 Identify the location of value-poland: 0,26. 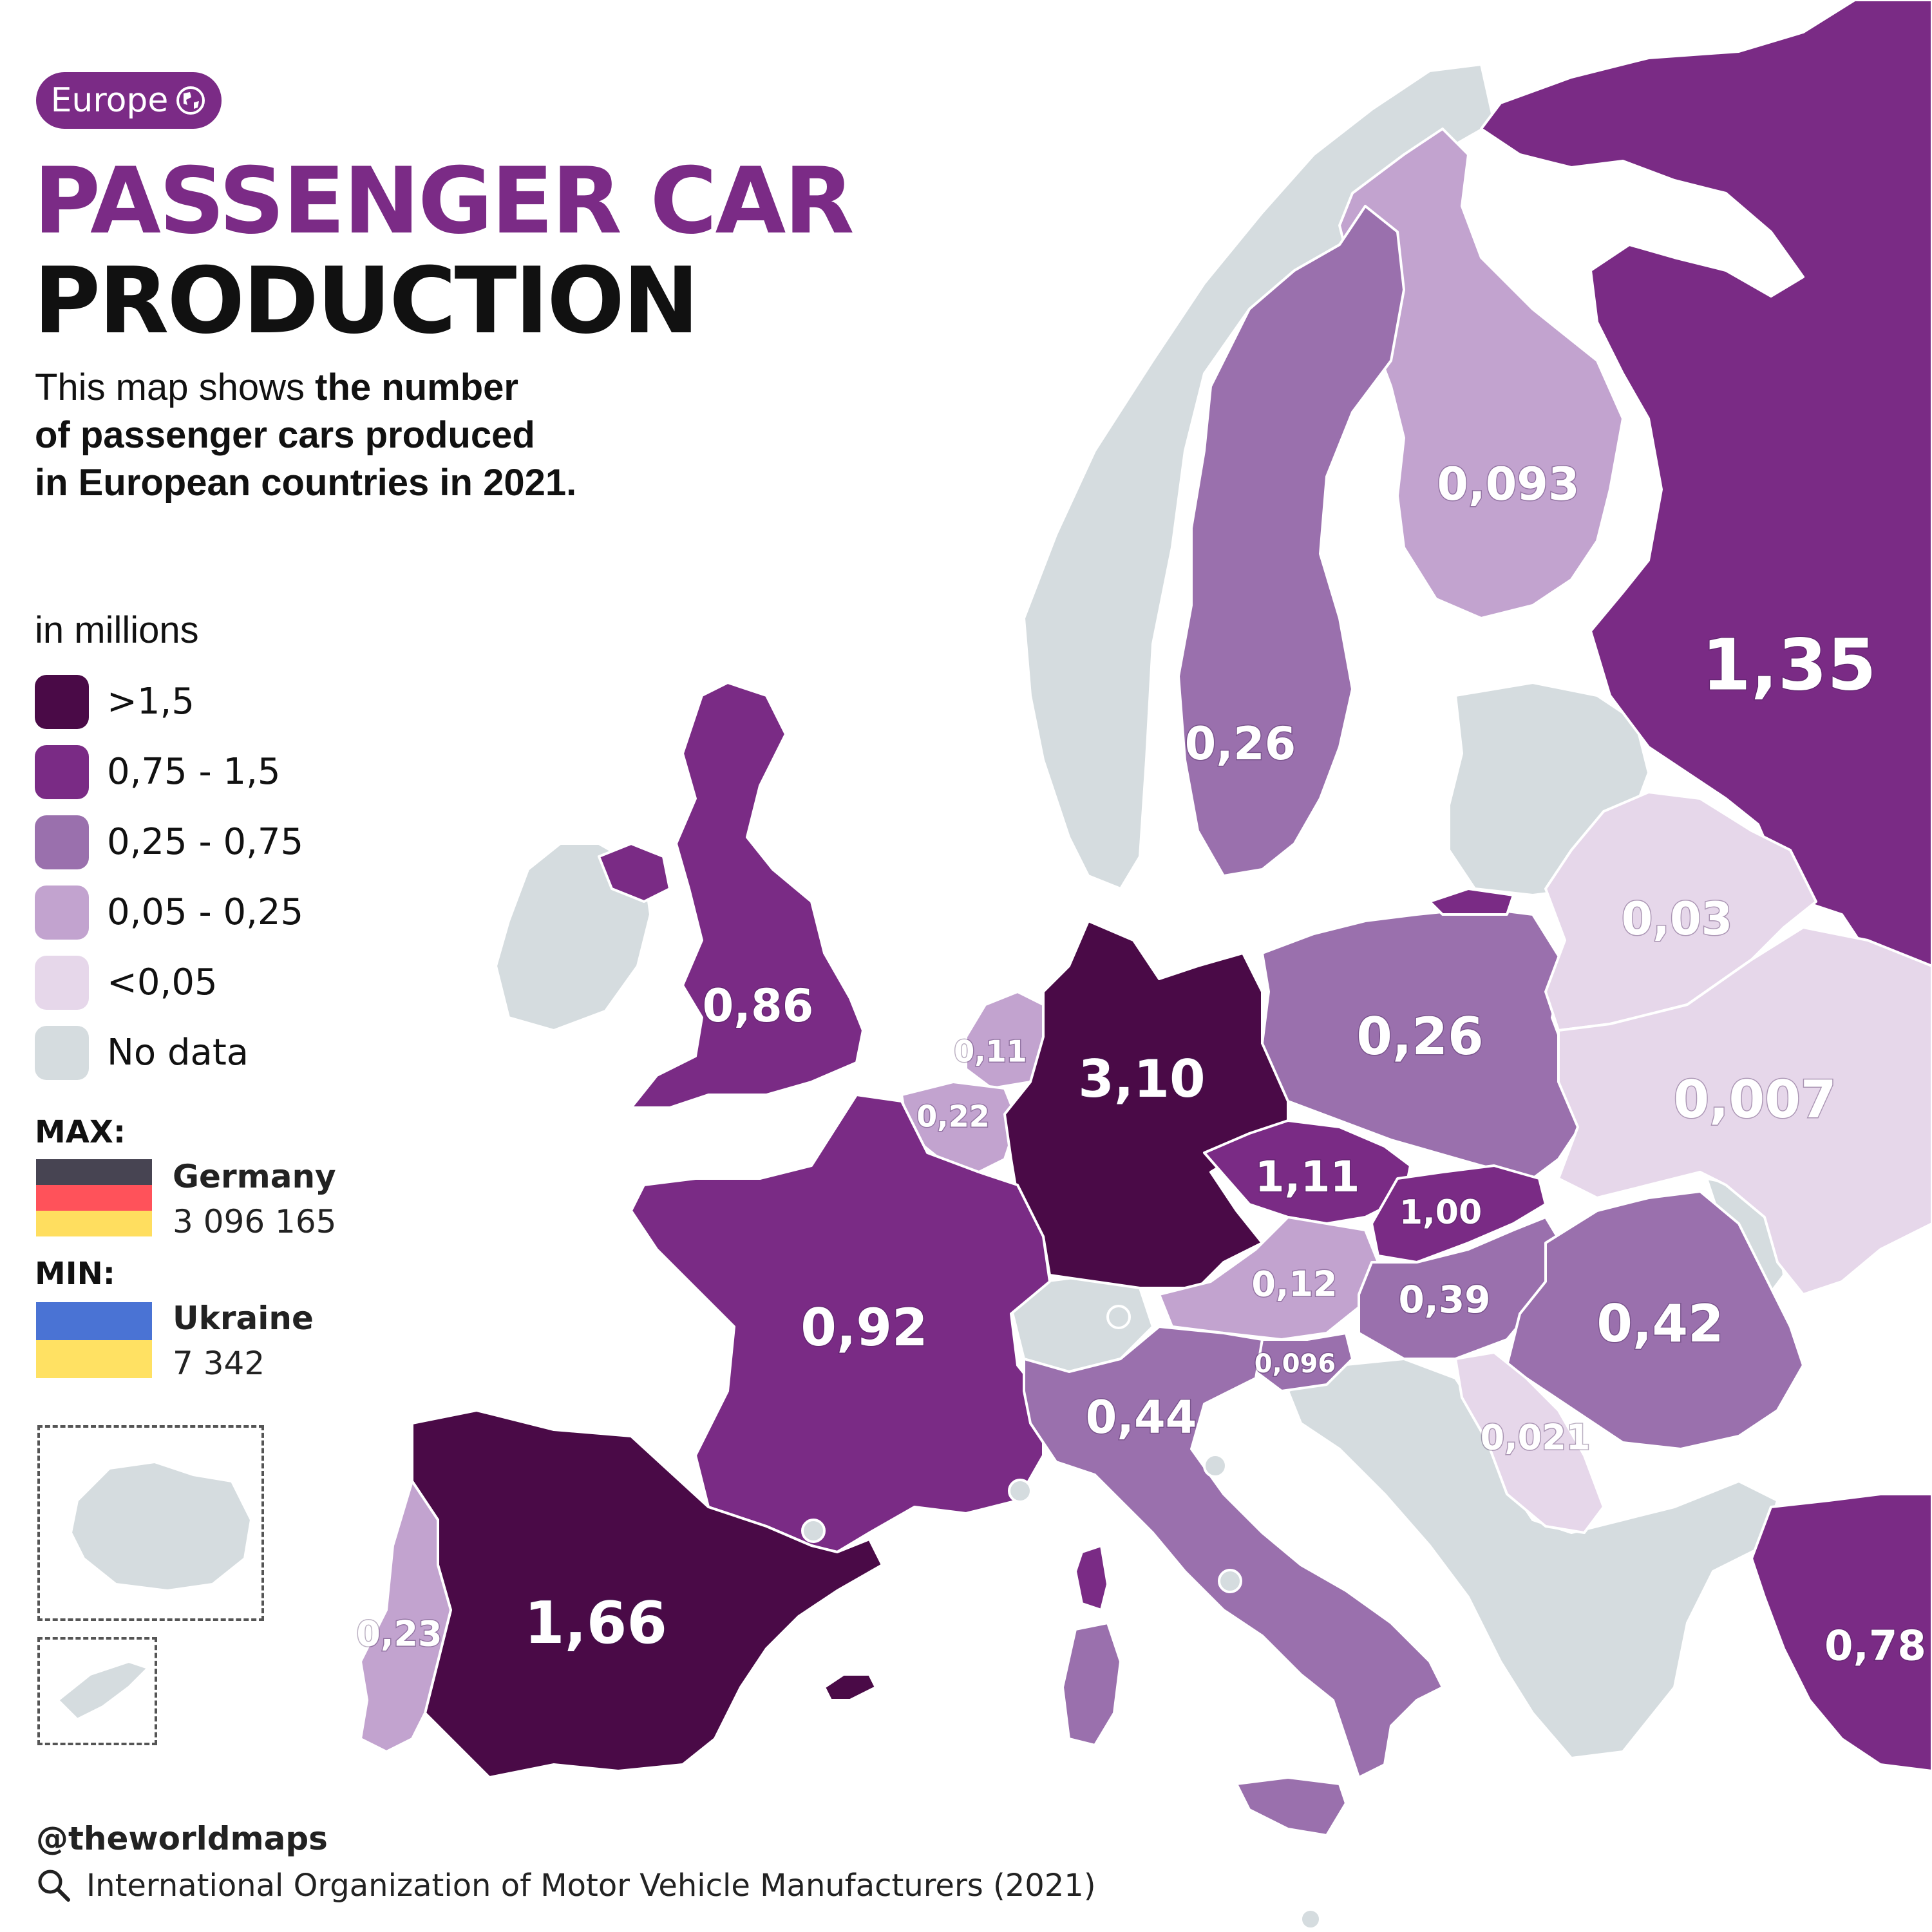
(1419, 1036).